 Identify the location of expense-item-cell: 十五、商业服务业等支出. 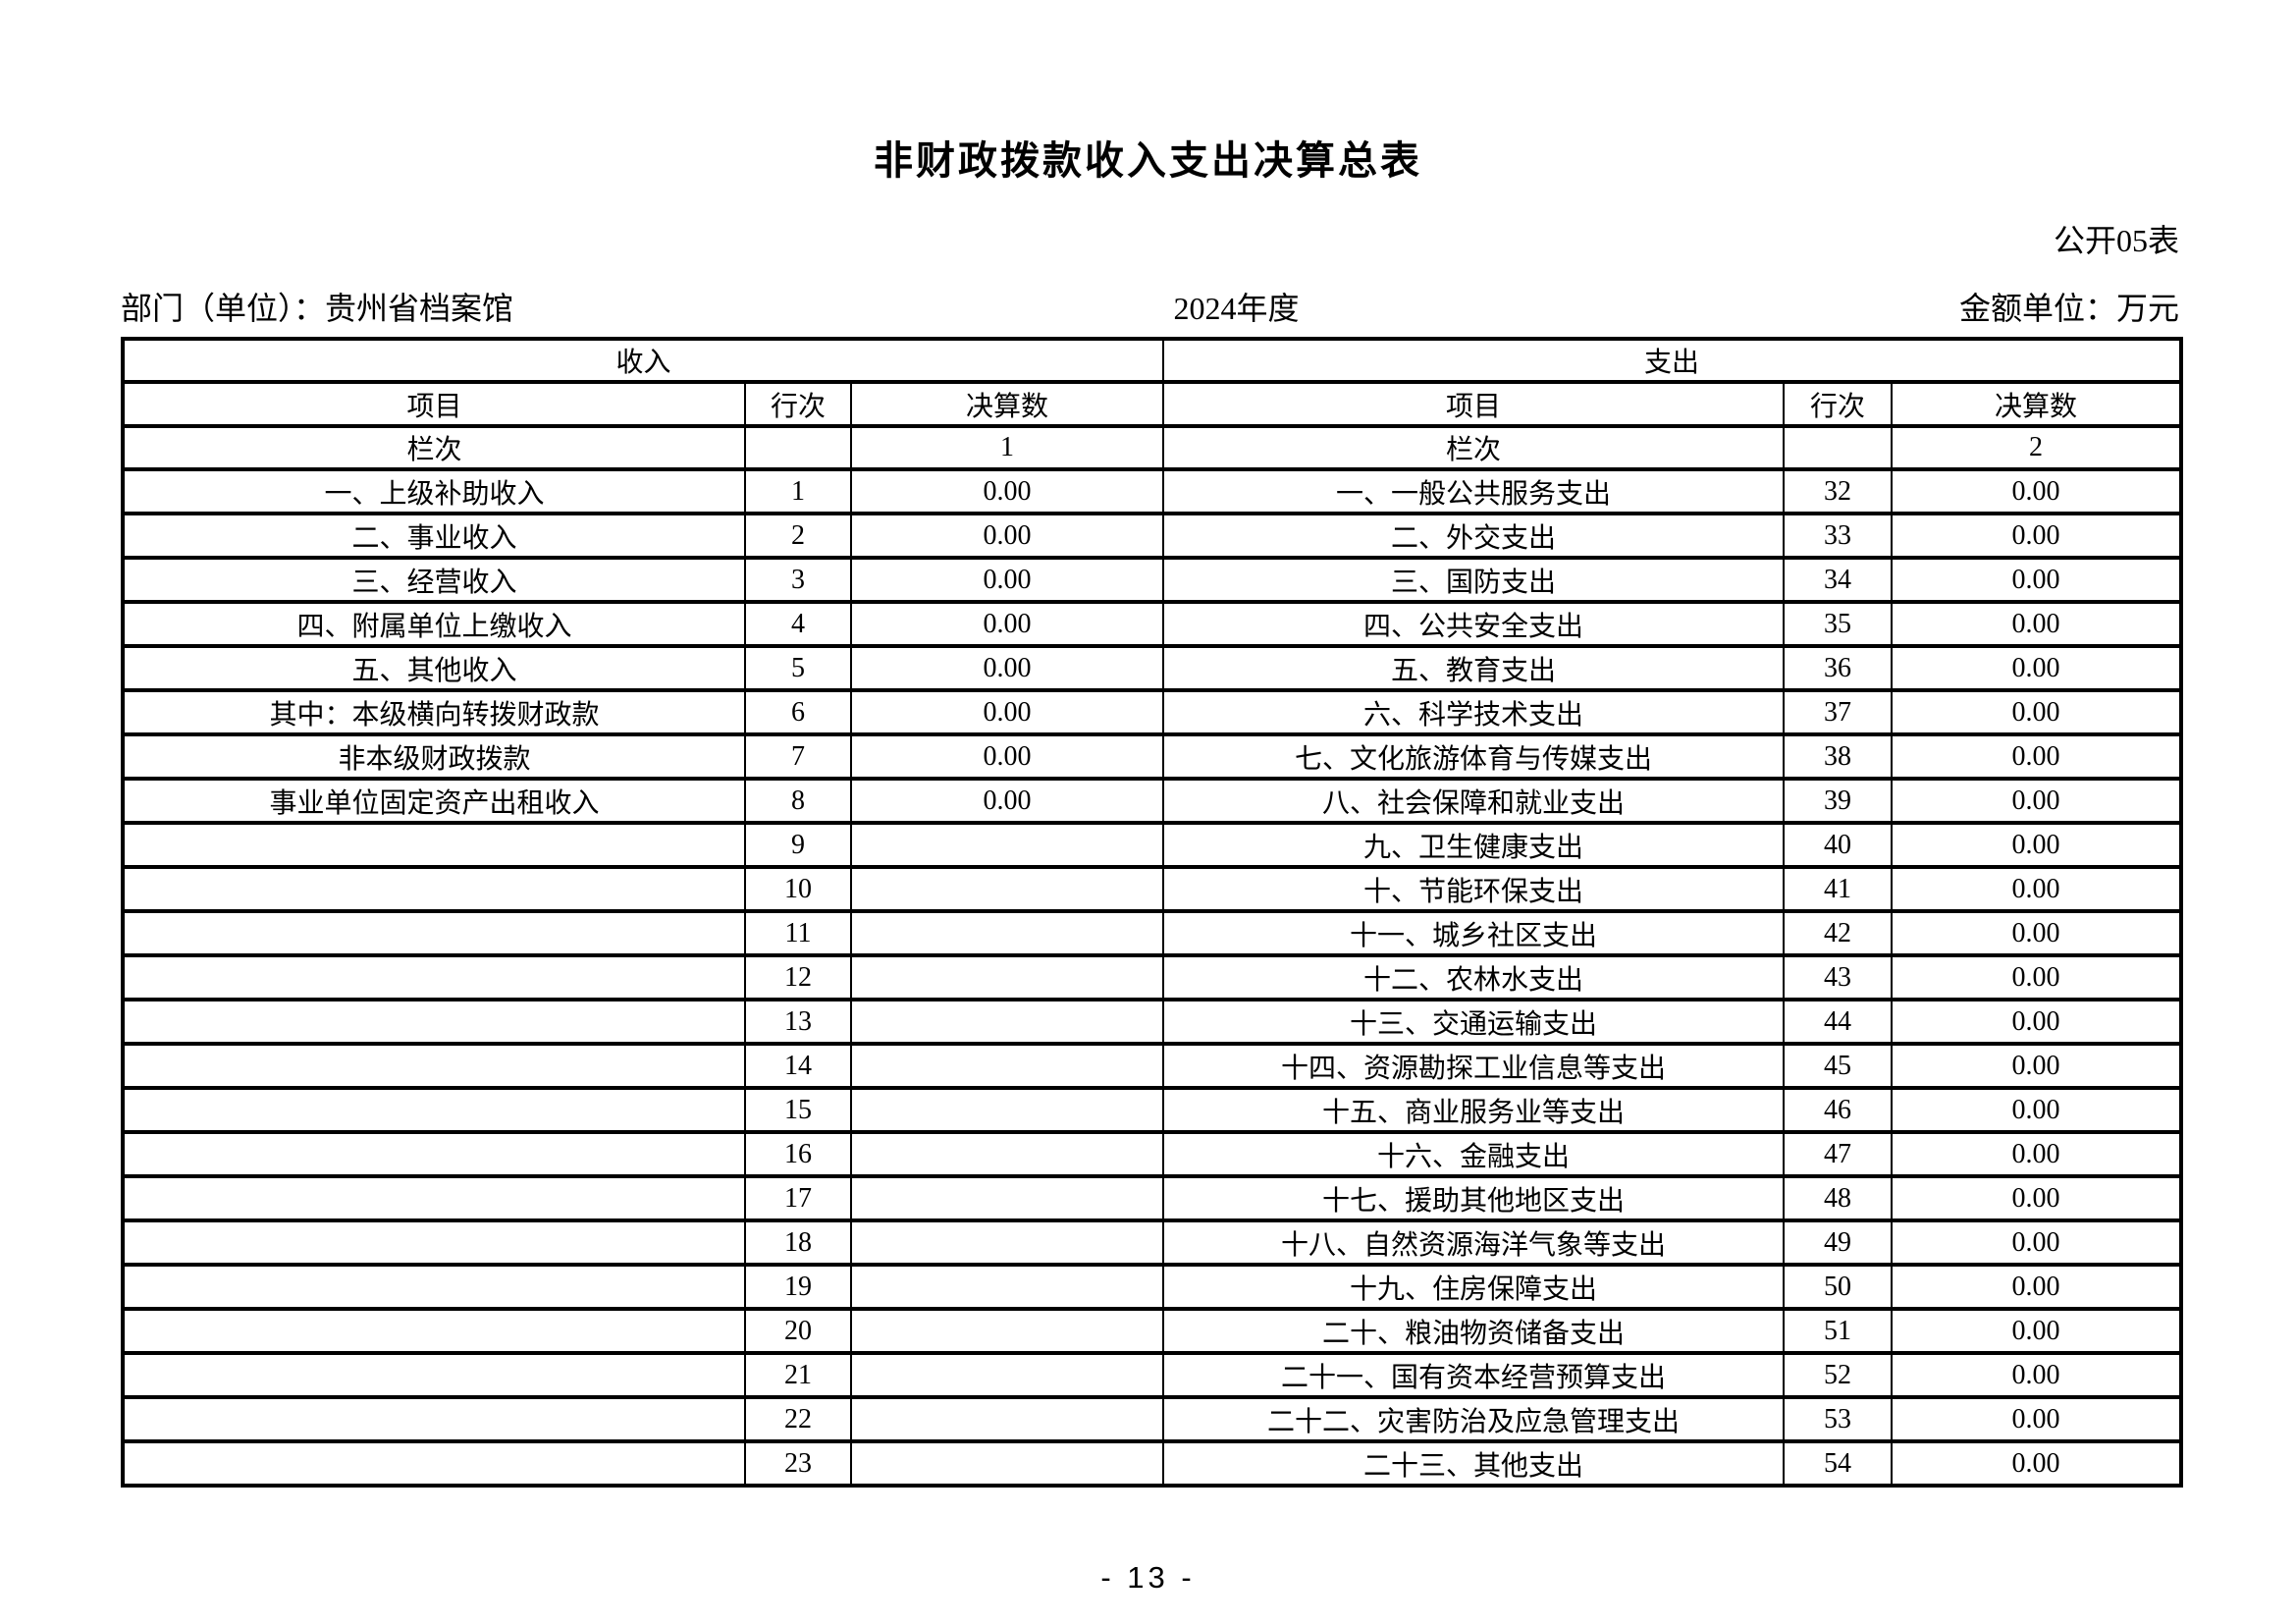
(1473, 1110).